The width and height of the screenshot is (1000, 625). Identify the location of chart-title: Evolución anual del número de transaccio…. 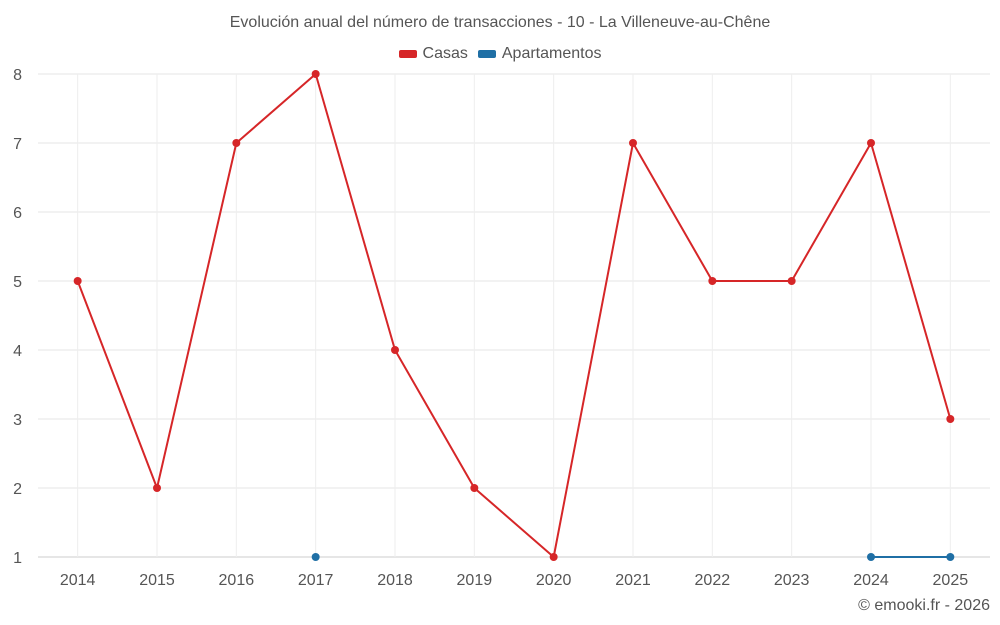
(500, 22).